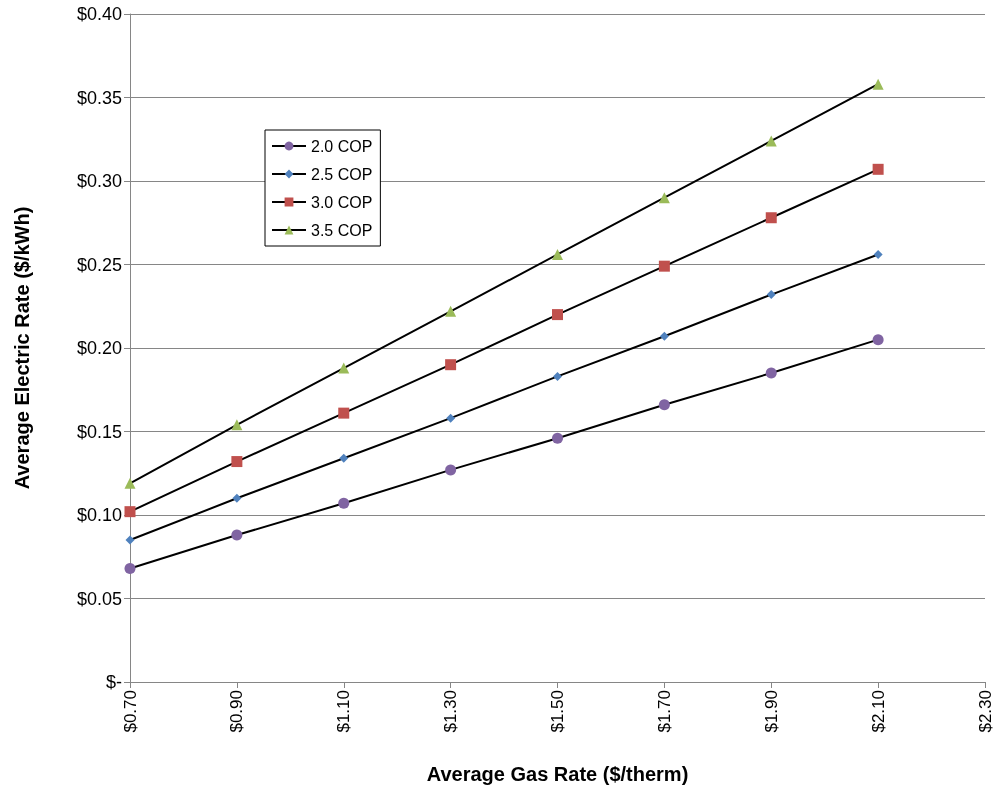  Describe the element at coordinates (99, 14) in the screenshot. I see `y-tick-label: $0.40` at that location.